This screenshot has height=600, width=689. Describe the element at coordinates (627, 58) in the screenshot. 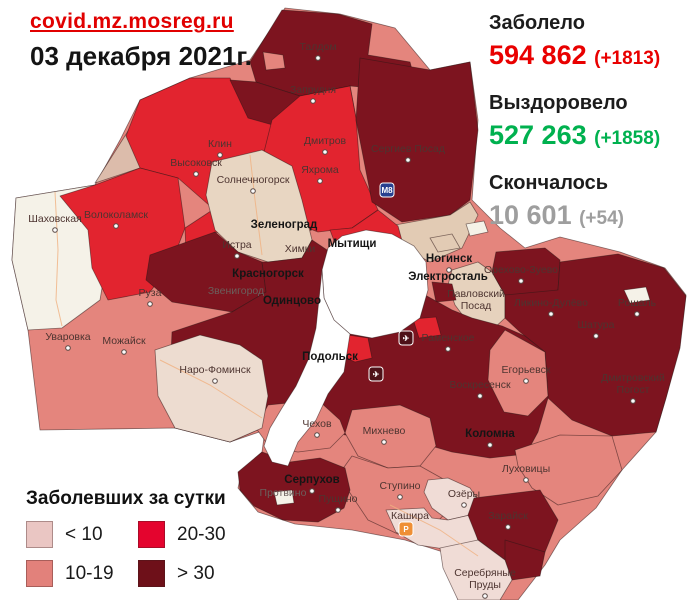

I see `stat-infected-delta: (+1813)` at that location.